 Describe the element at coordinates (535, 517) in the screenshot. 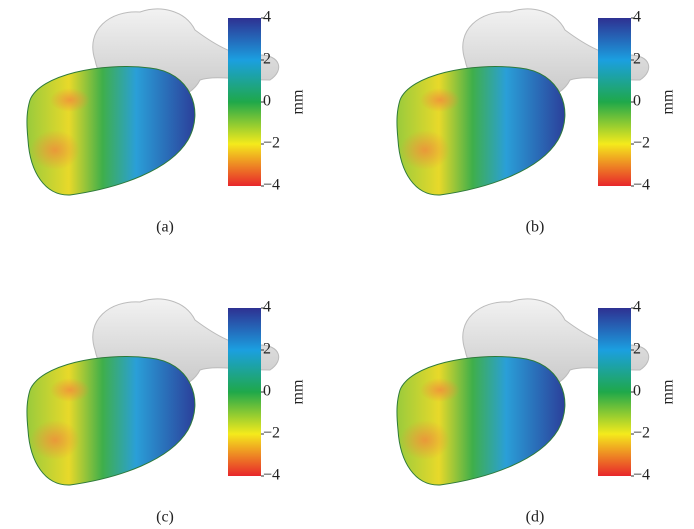

I see `panel-label: (d)` at that location.